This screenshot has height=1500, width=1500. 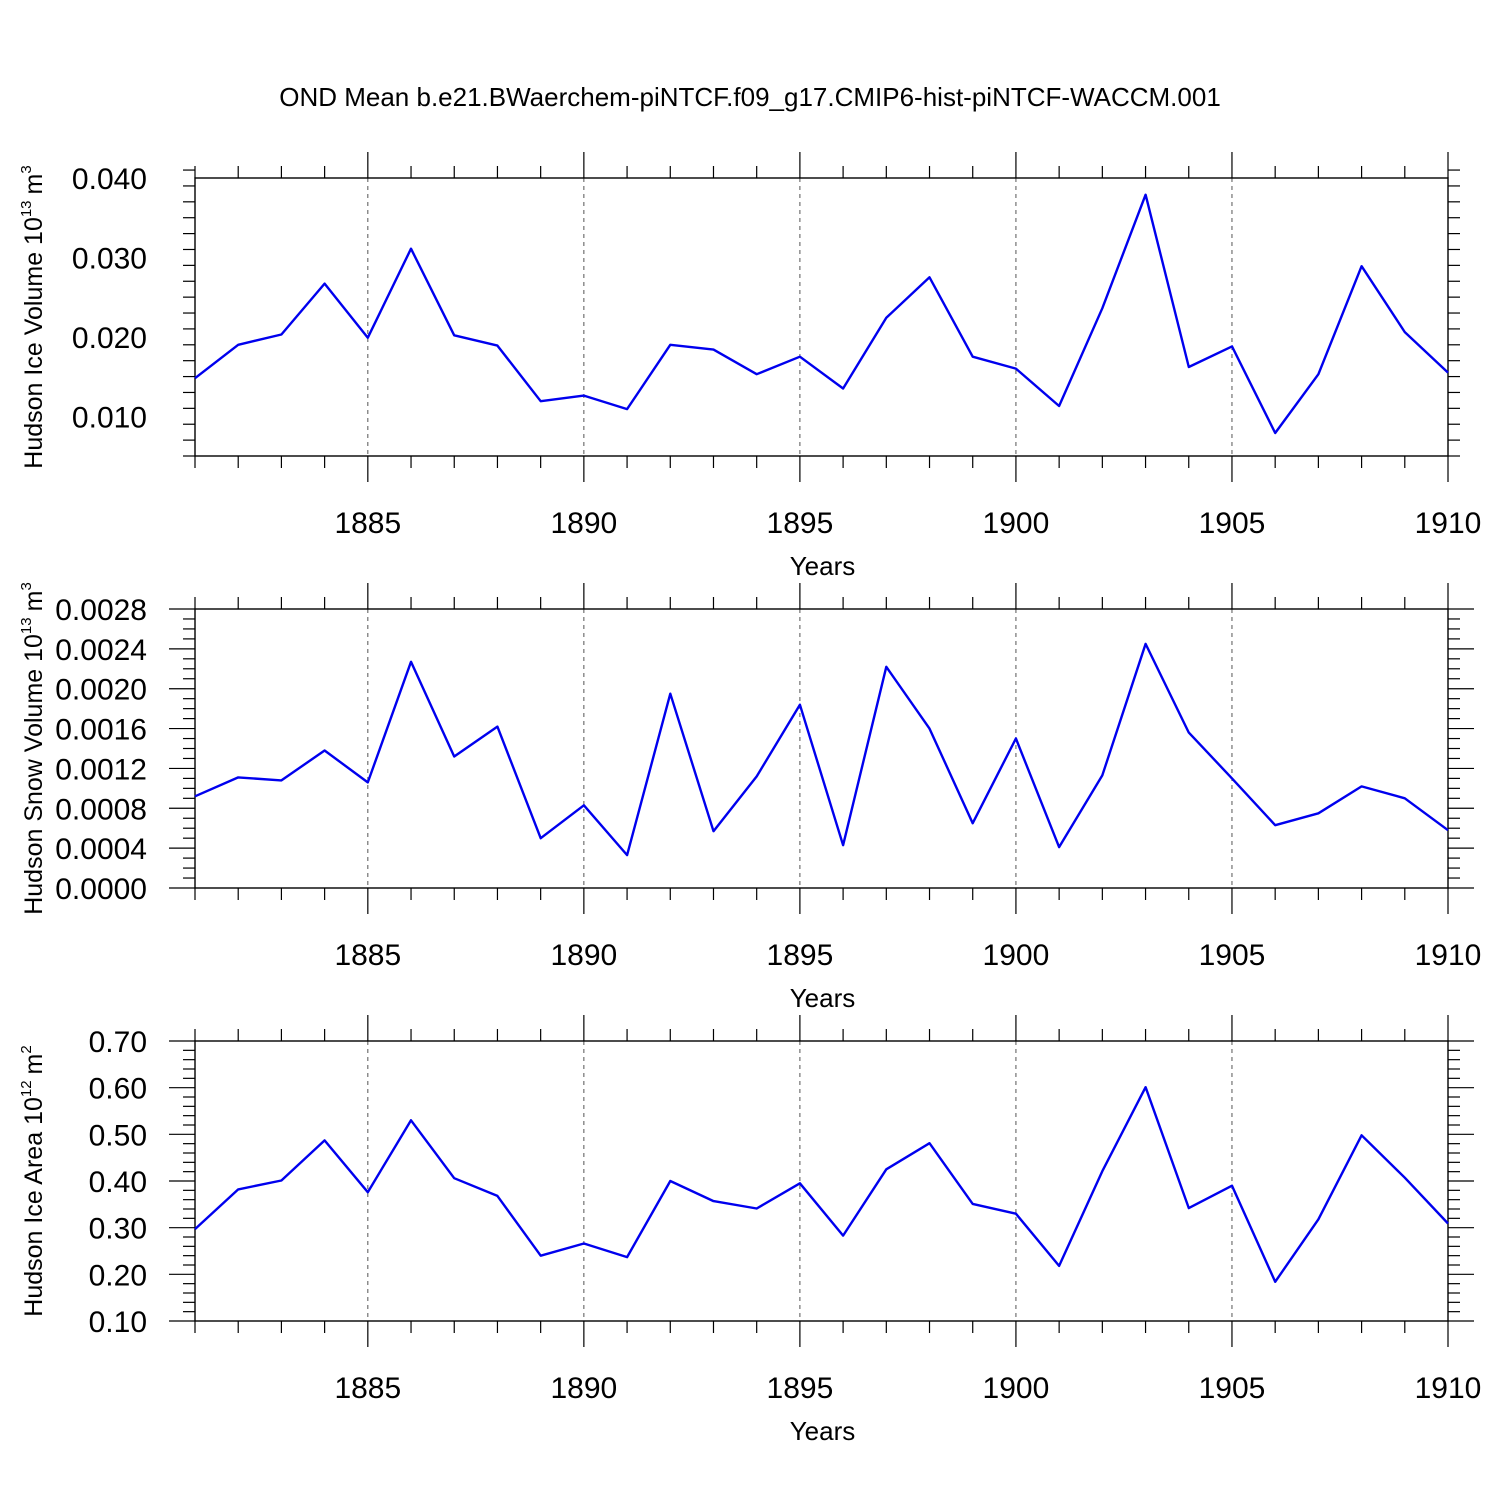 I want to click on y-tick-label: 0.0028, so click(x=101, y=610).